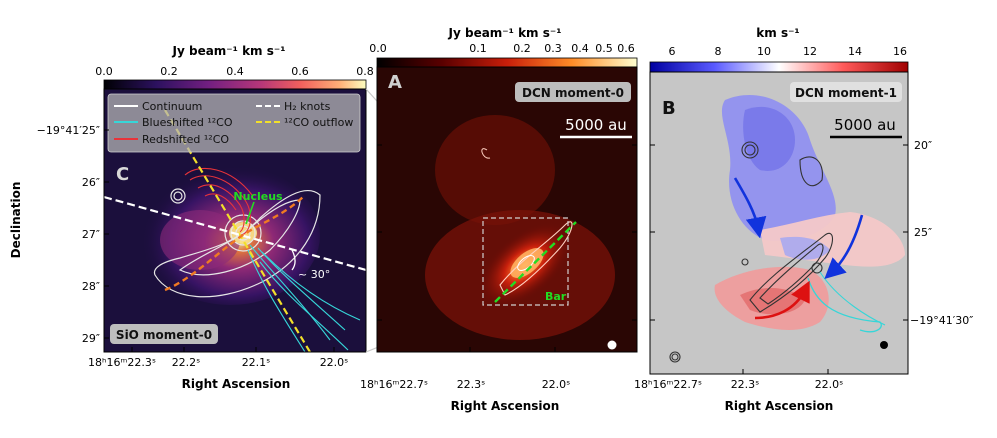 This screenshot has height=438, width=997. I want to click on panel-b-xtick-2: 22.0ˢ, so click(829, 384).